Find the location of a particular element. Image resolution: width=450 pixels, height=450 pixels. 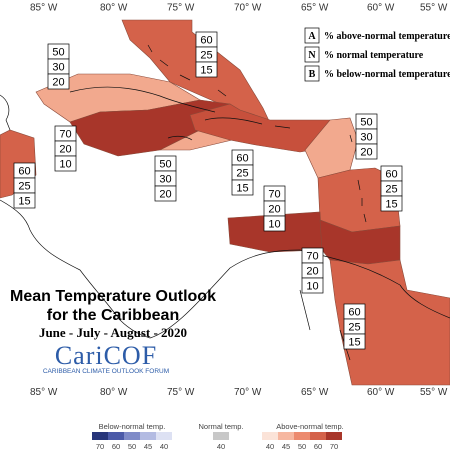

above-tick: 70 is located at coordinates (334, 446).